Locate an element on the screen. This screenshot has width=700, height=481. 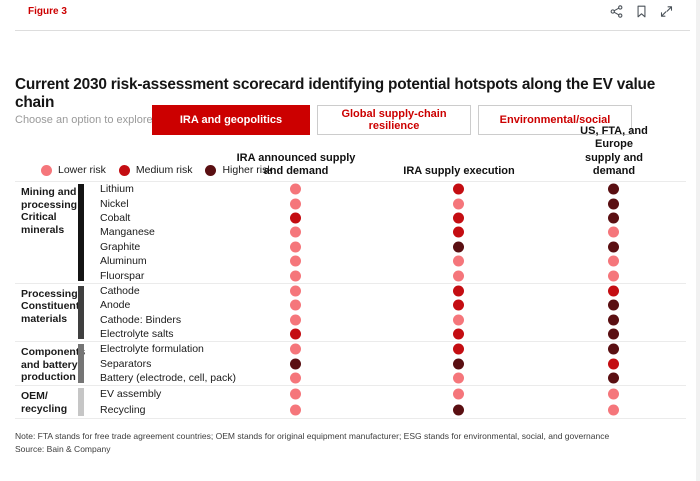
table-row: EV assembly is located at coordinates (350, 394).